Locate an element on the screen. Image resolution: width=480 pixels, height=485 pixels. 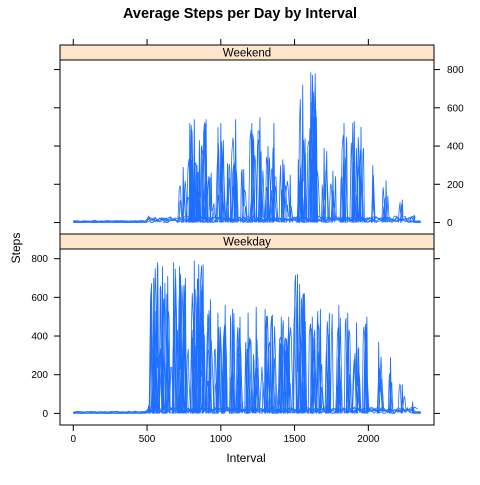
strip-label-weekend: Weekend is located at coordinates (247, 54).